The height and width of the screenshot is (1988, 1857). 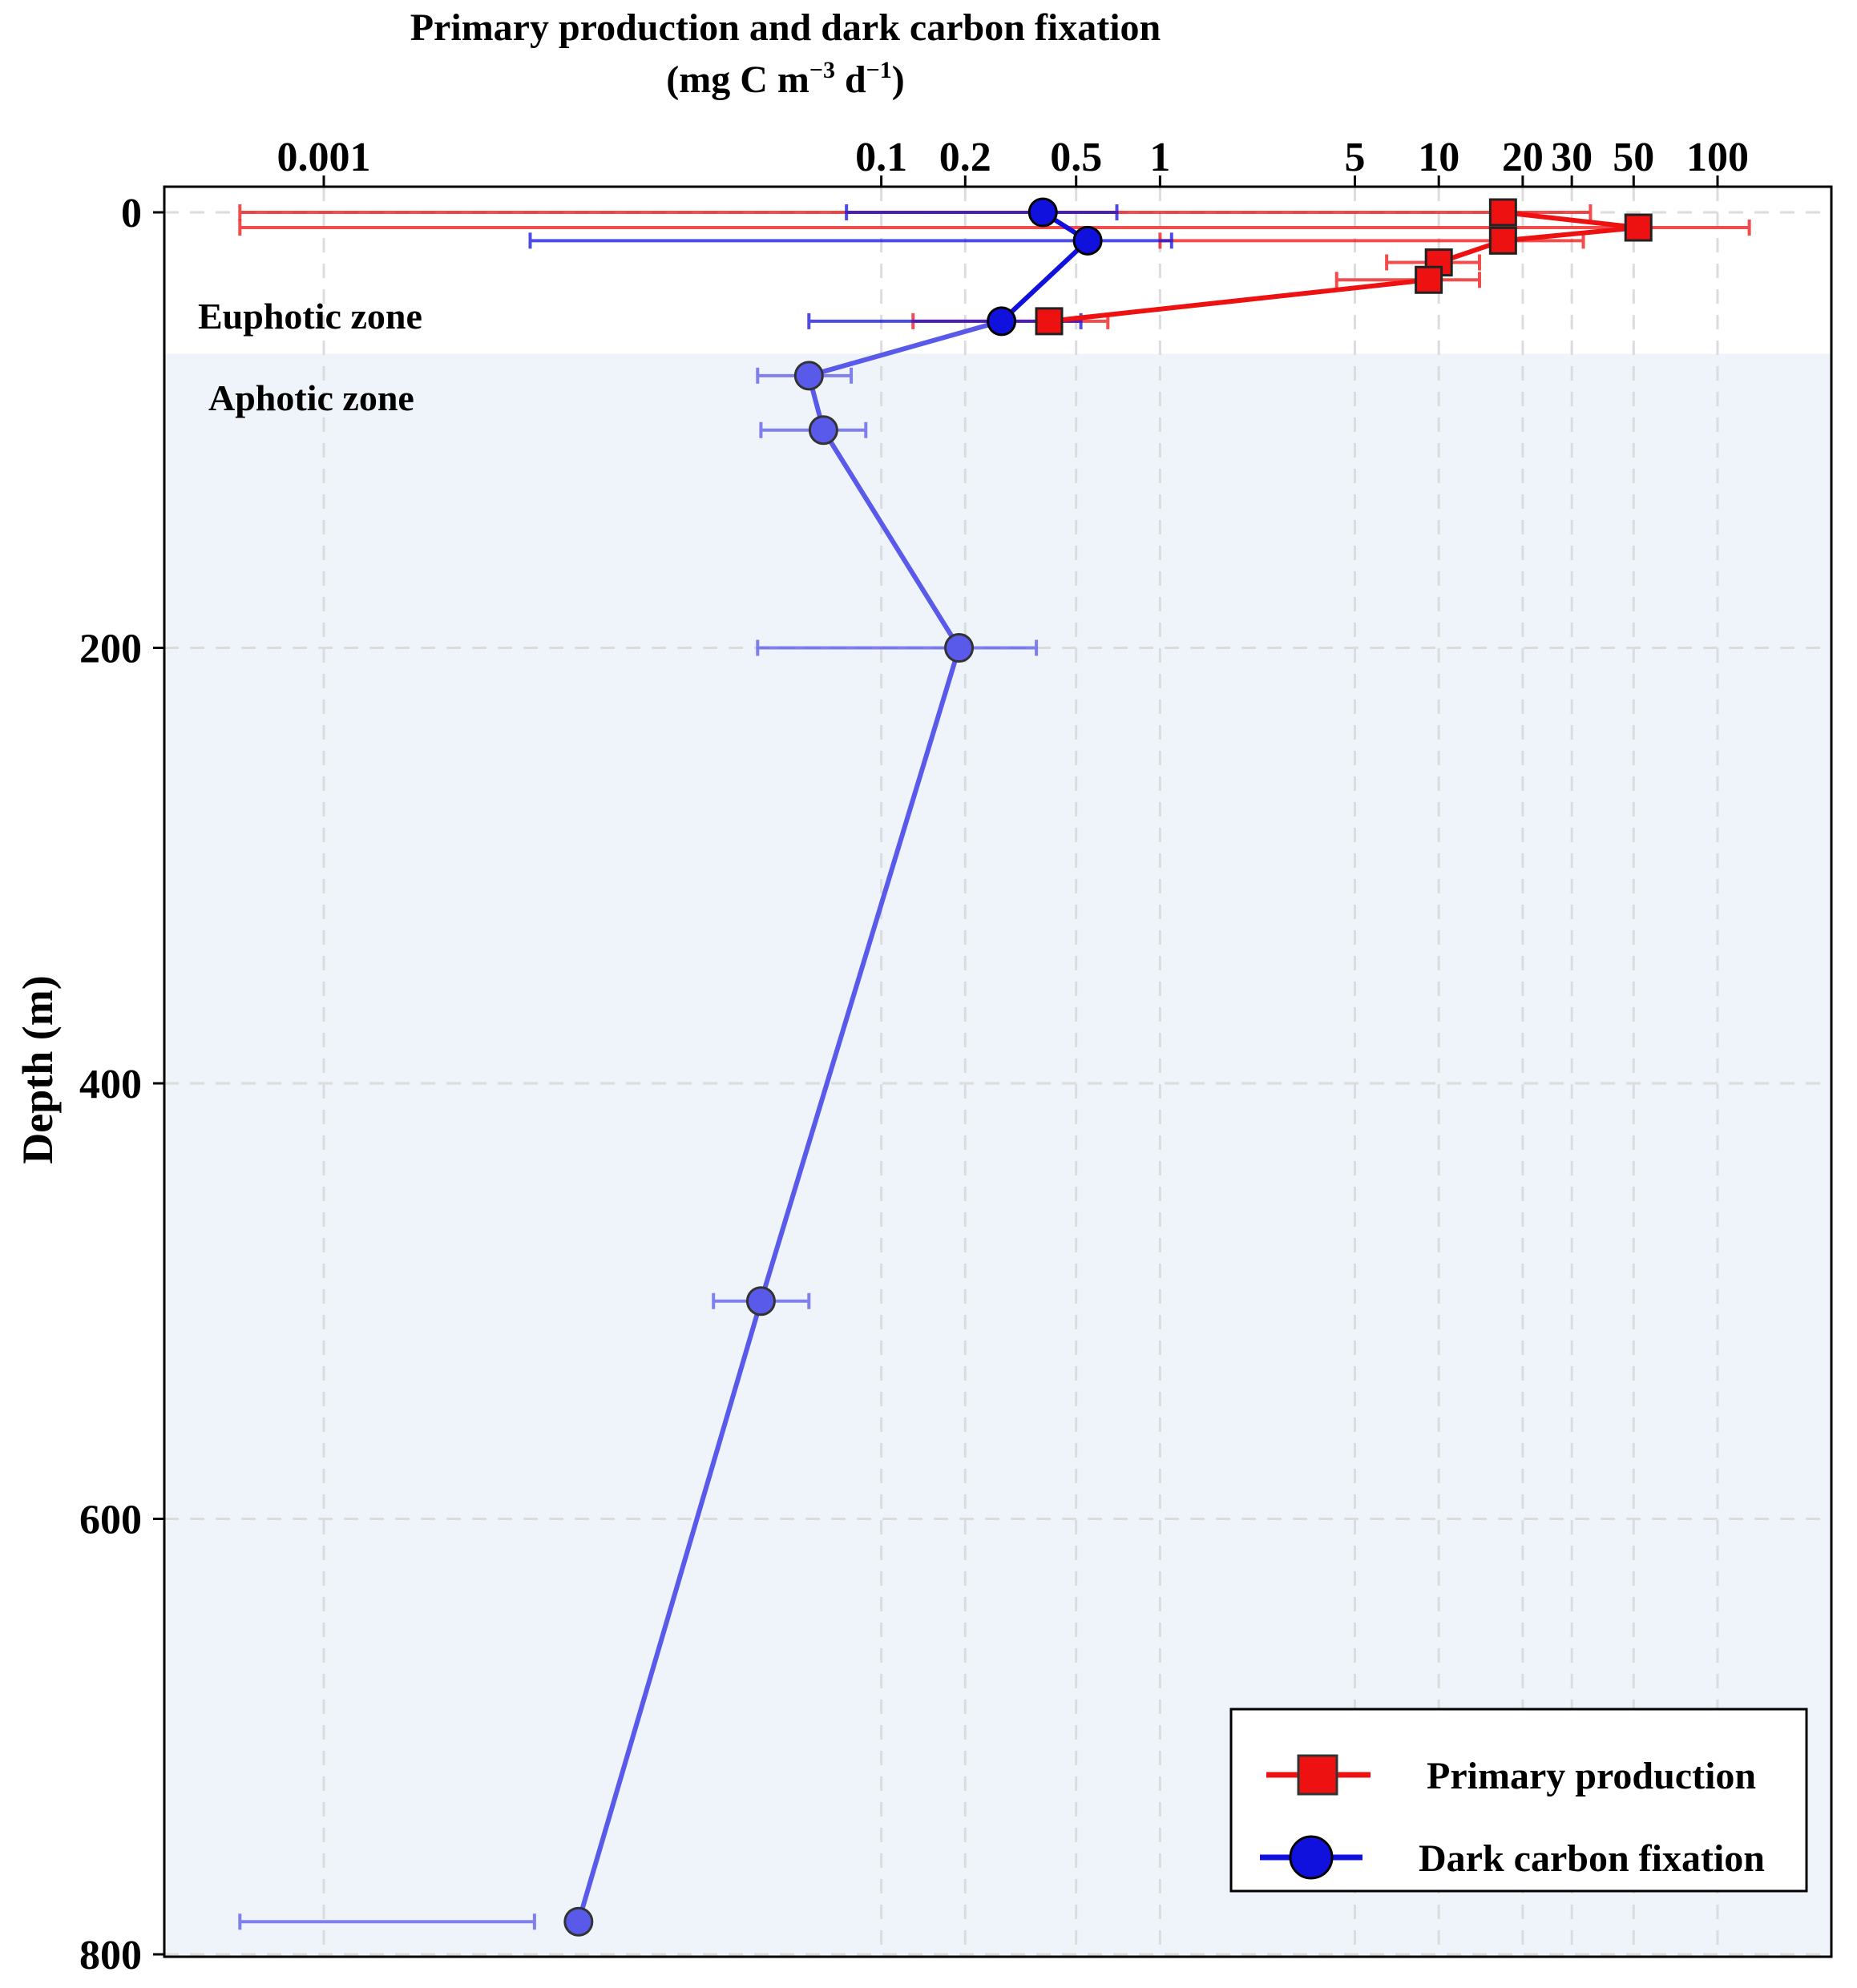 I want to click on x-tick-label: 5, so click(x=1356, y=157).